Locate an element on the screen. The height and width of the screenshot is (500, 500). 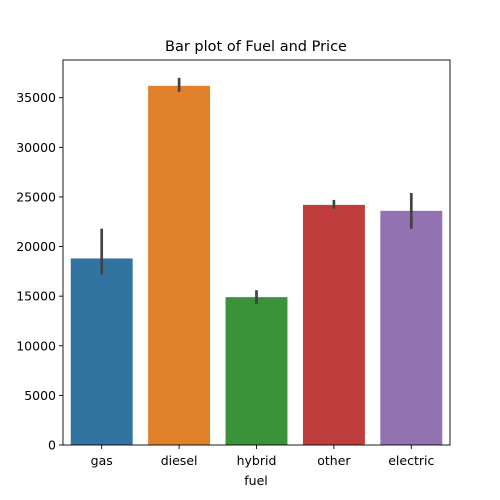
y-tick-label-5000: 5000 is located at coordinates (40, 395).